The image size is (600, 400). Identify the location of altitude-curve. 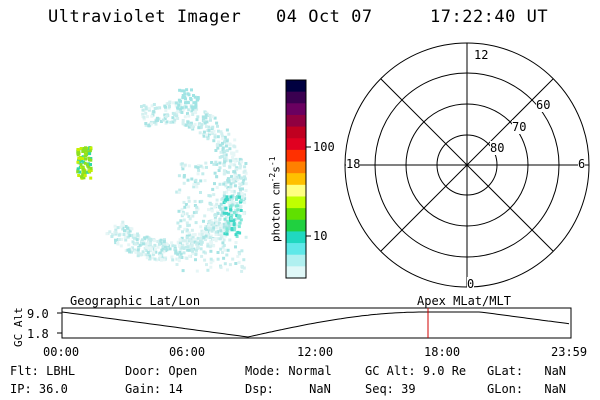
(315, 324).